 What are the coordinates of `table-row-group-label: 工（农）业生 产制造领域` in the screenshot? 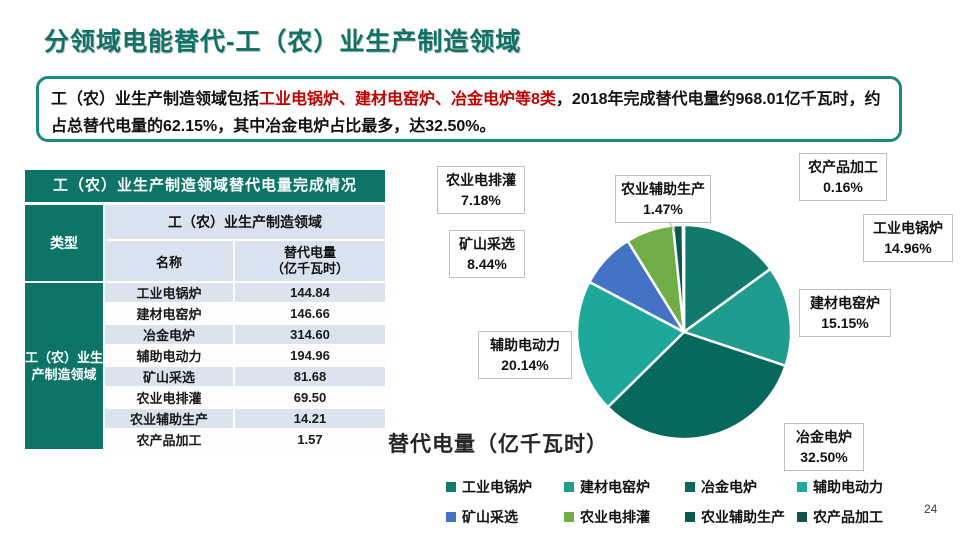 It's located at (64, 366).